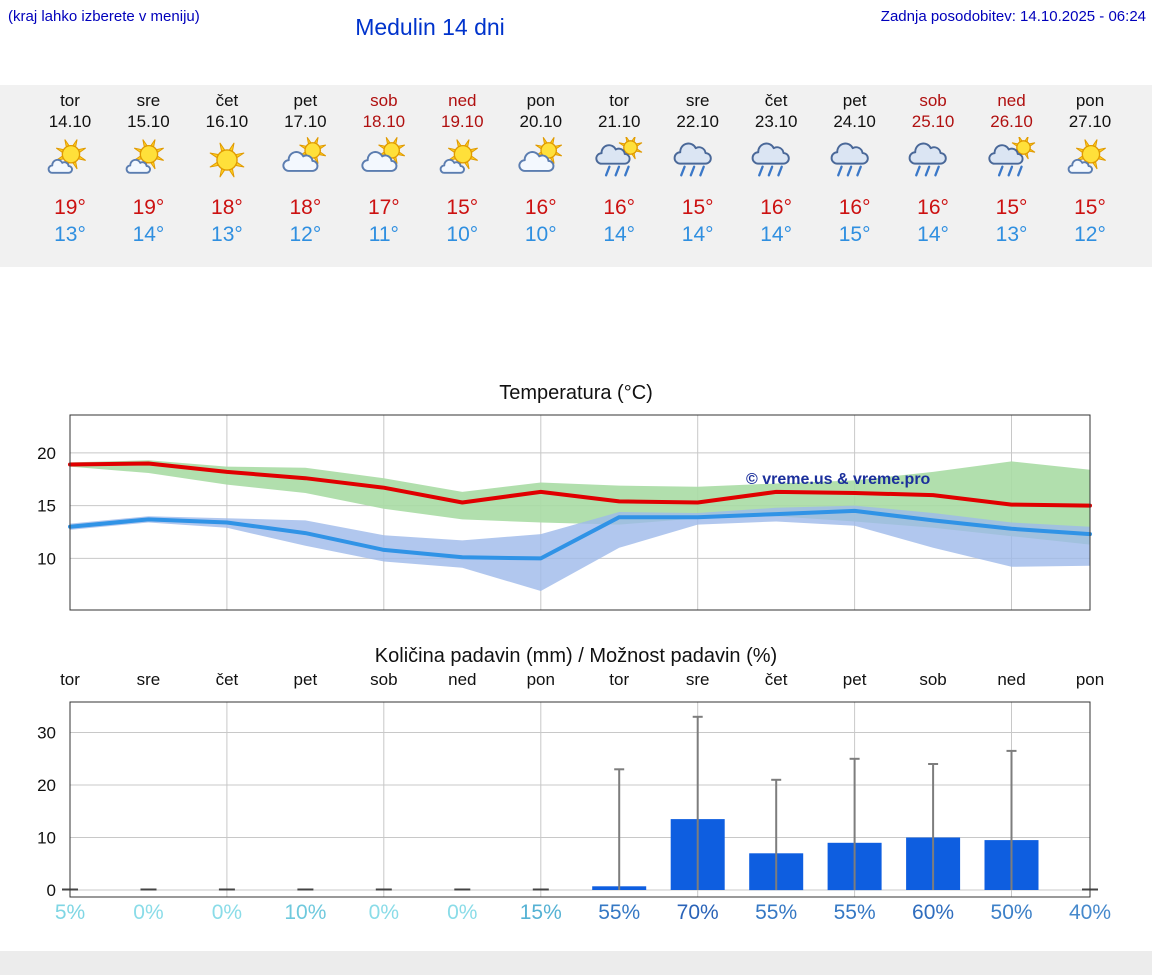 This screenshot has width=1152, height=975. I want to click on precip-bars, so click(580, 855).